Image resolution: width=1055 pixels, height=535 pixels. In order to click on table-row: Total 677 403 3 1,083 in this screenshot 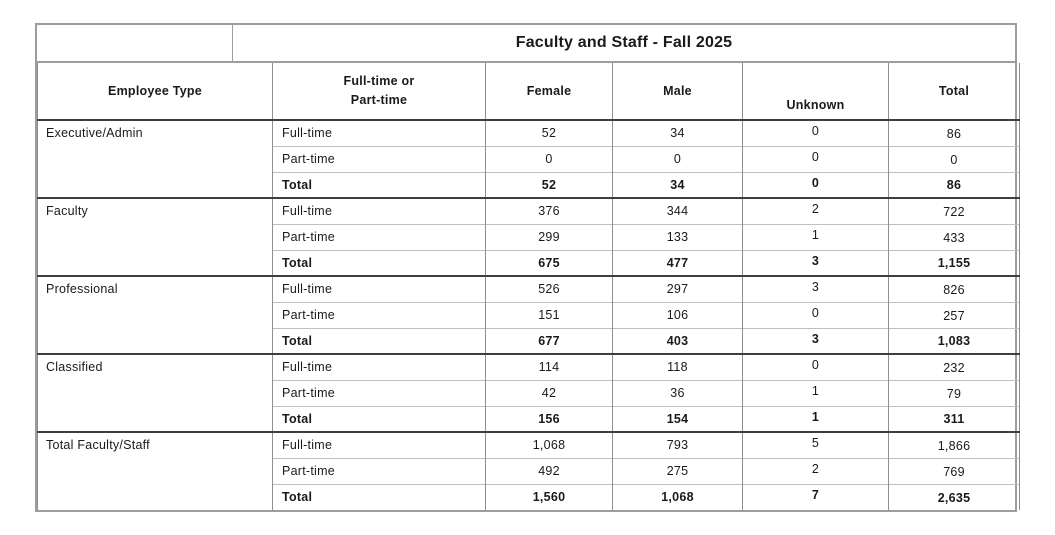, I will do `click(529, 340)`.